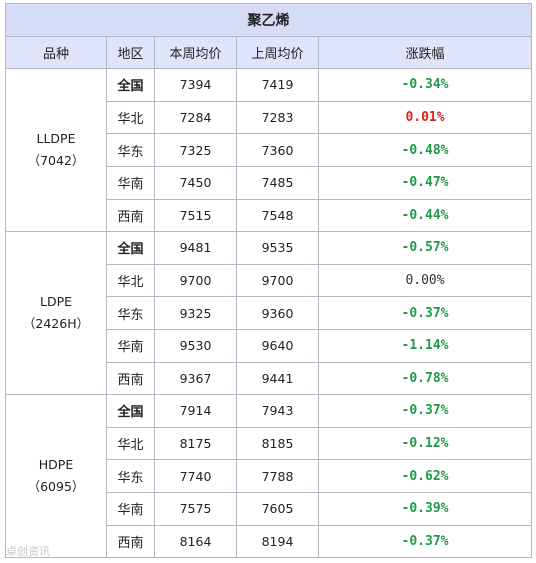 This screenshot has height=563, width=536. I want to click on change-pct-cell: -0.78%, so click(425, 378).